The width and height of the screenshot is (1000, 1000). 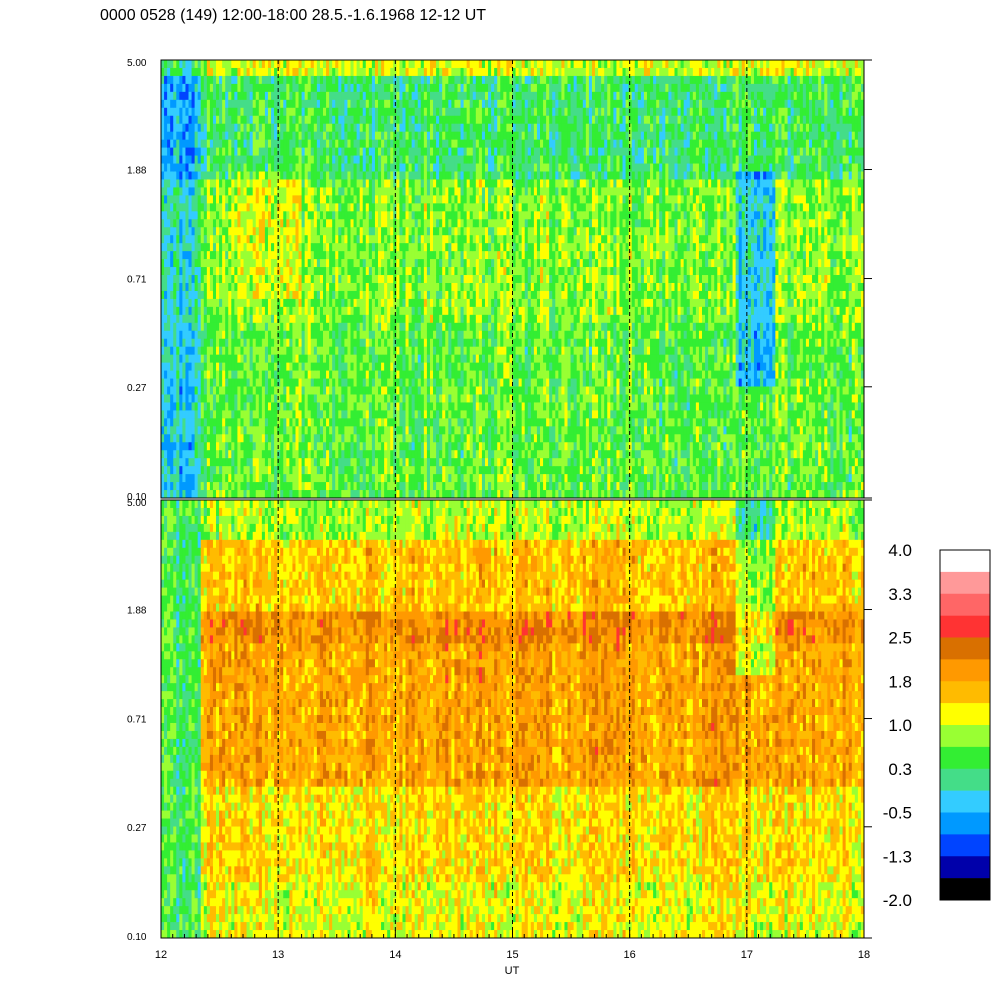 What do you see at coordinates (512, 955) in the screenshot?
I see `x-tick-label: 15` at bounding box center [512, 955].